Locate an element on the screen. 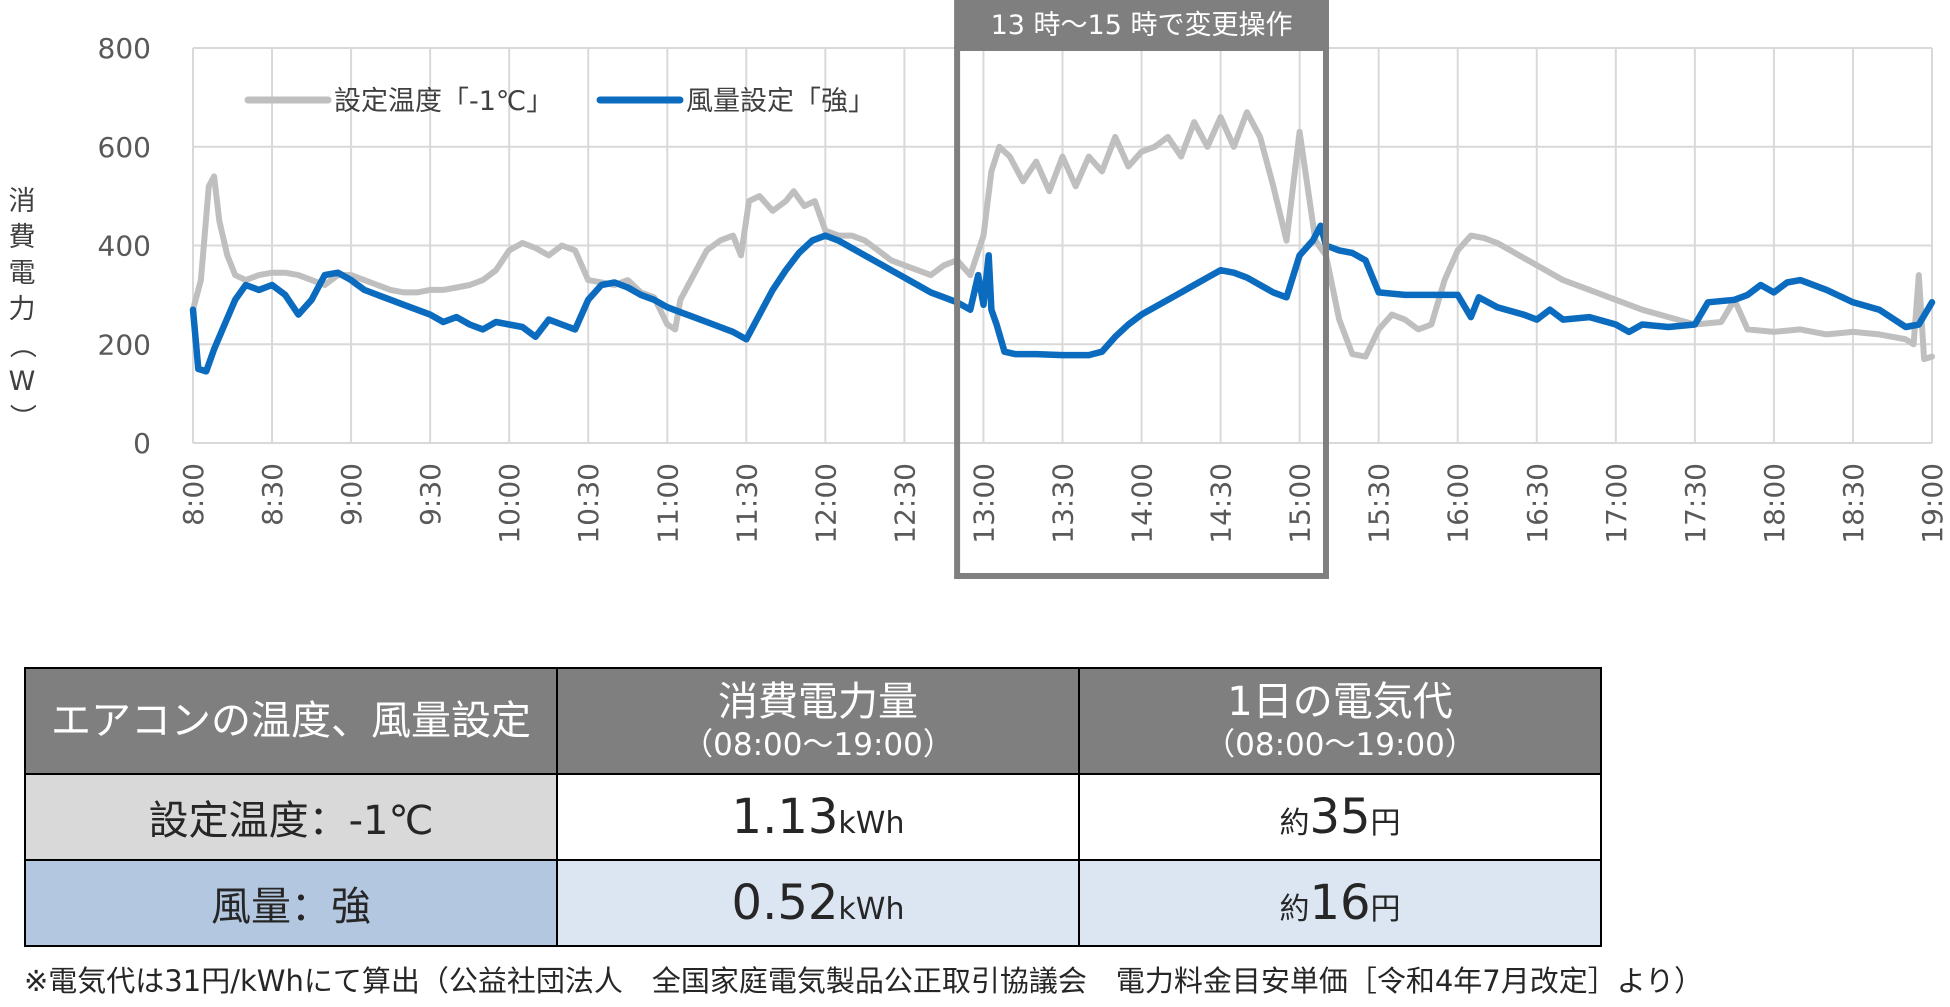  y-axis-label-char: （ is located at coordinates (21, 345).